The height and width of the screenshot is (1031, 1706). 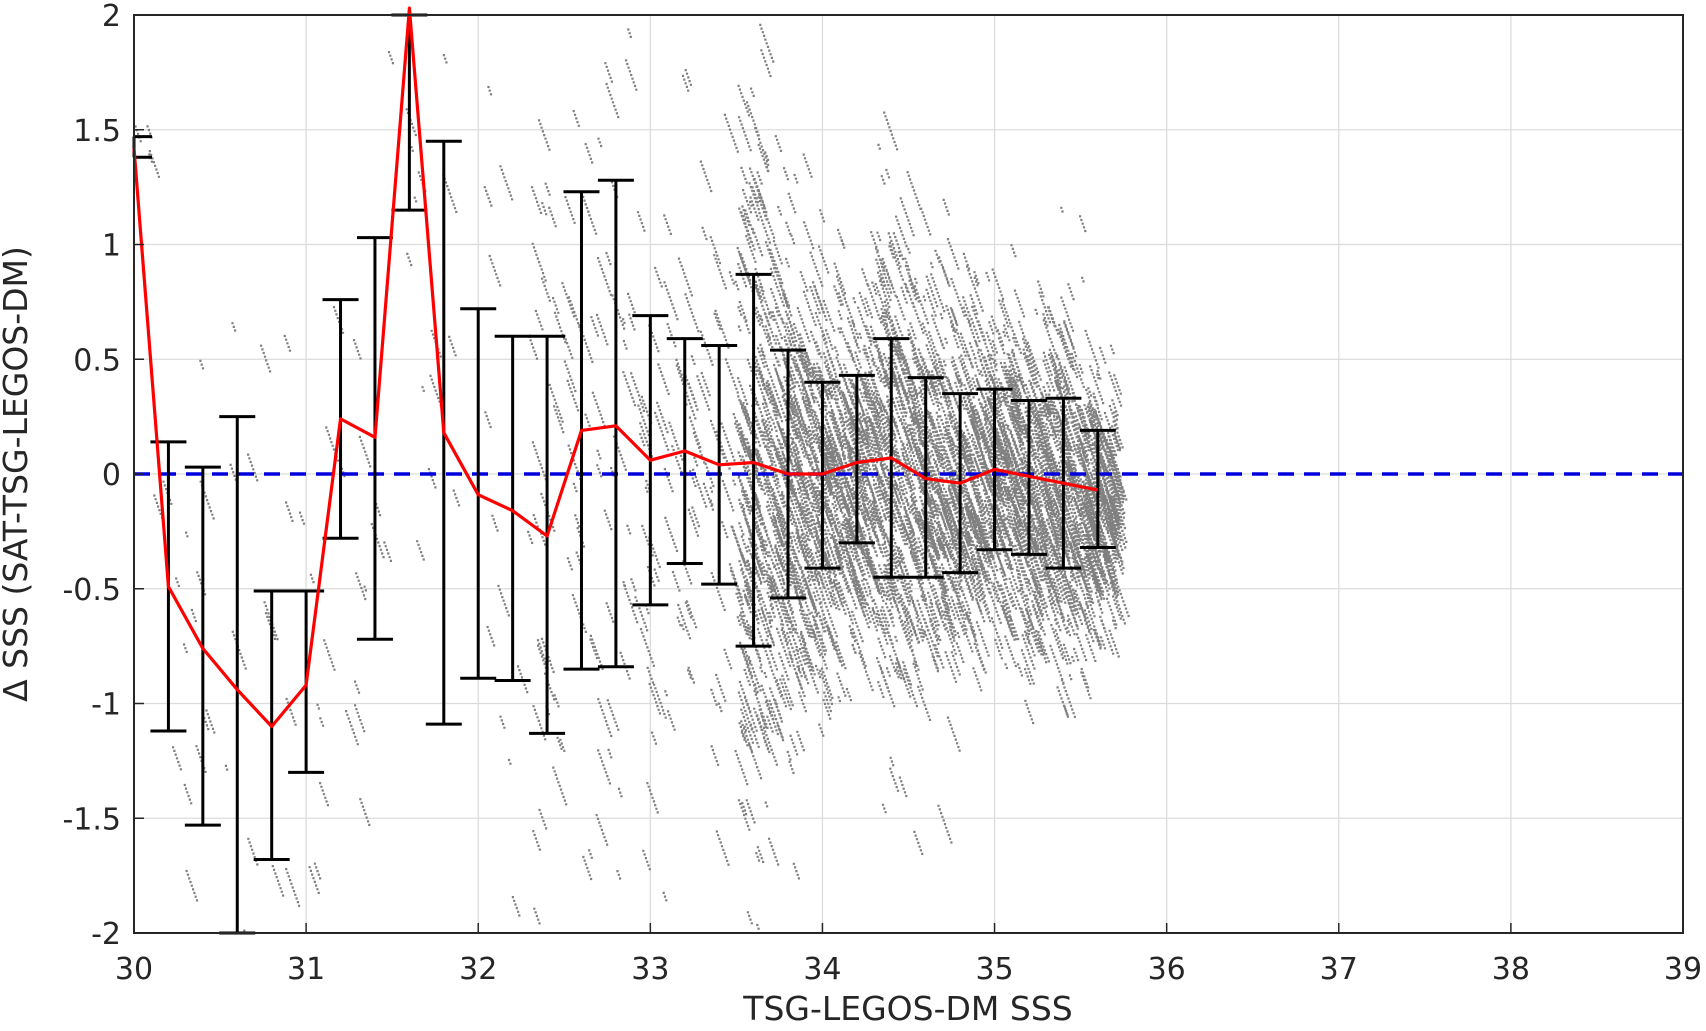 I want to click on x-tick-label: 35, so click(x=994, y=969).